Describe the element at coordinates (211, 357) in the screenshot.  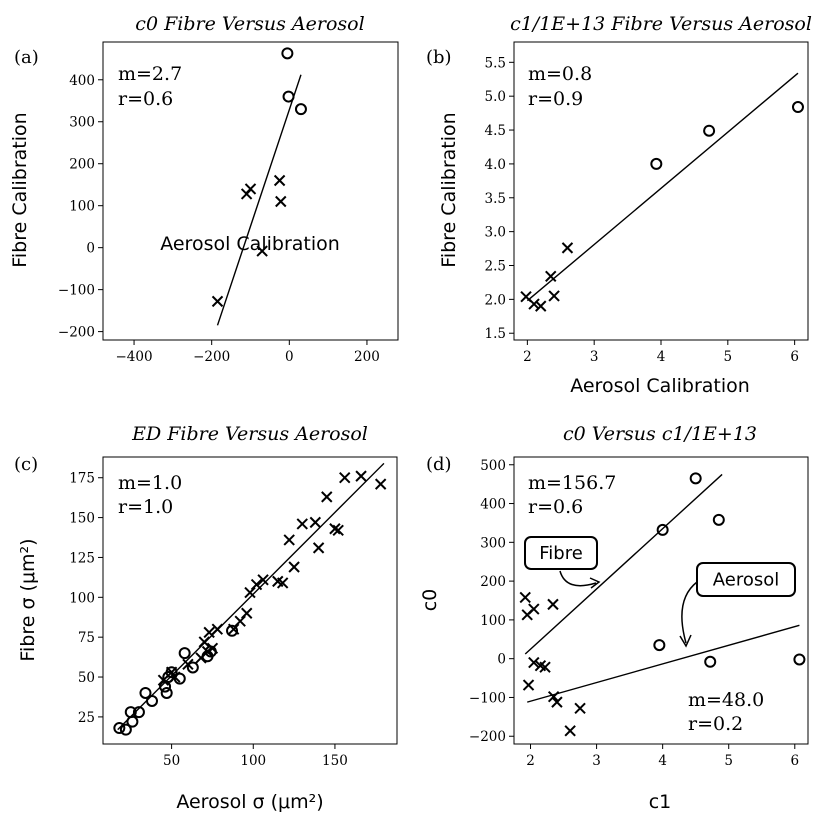
I see `chart-0-xtick-label: −200` at that location.